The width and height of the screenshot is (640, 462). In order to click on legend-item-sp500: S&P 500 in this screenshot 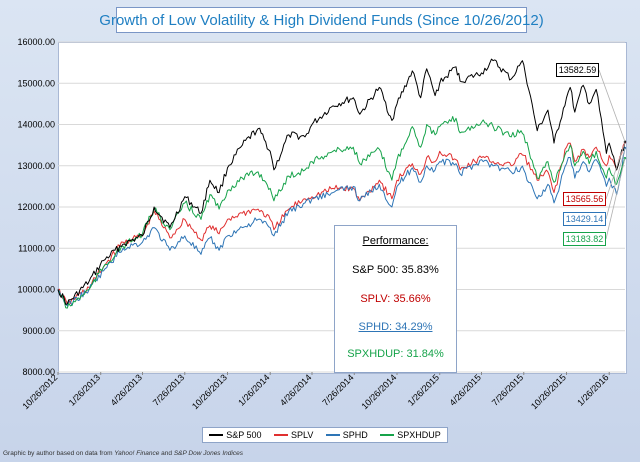, I will do `click(235, 435)`.